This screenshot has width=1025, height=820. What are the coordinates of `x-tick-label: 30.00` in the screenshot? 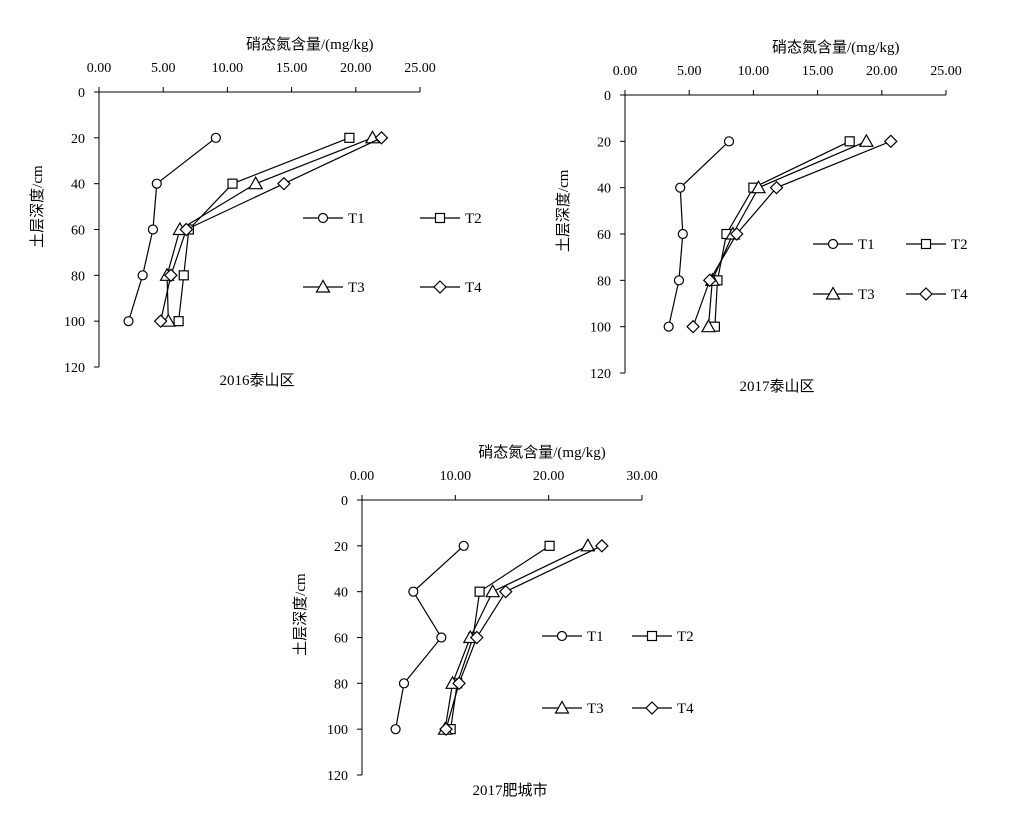 It's located at (642, 476).